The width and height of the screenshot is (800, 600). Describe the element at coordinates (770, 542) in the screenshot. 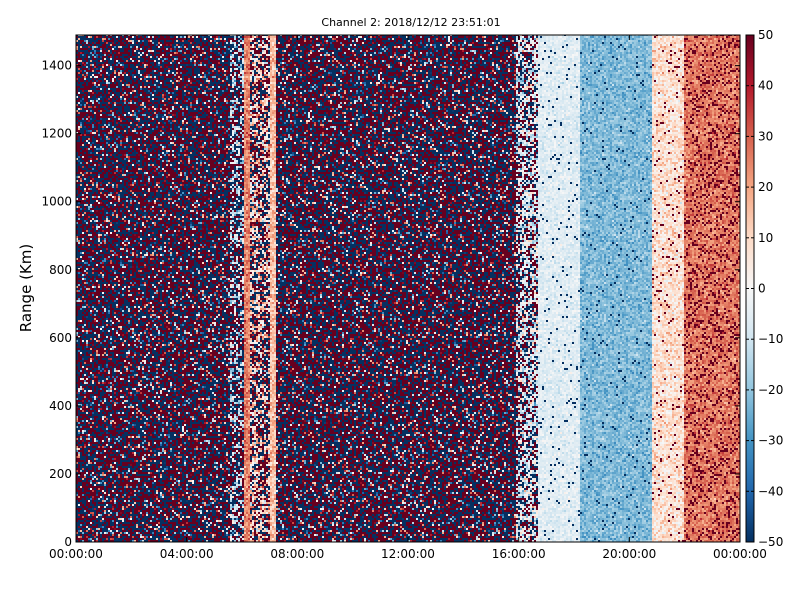

I see `colorbar-tick-label: −50` at that location.